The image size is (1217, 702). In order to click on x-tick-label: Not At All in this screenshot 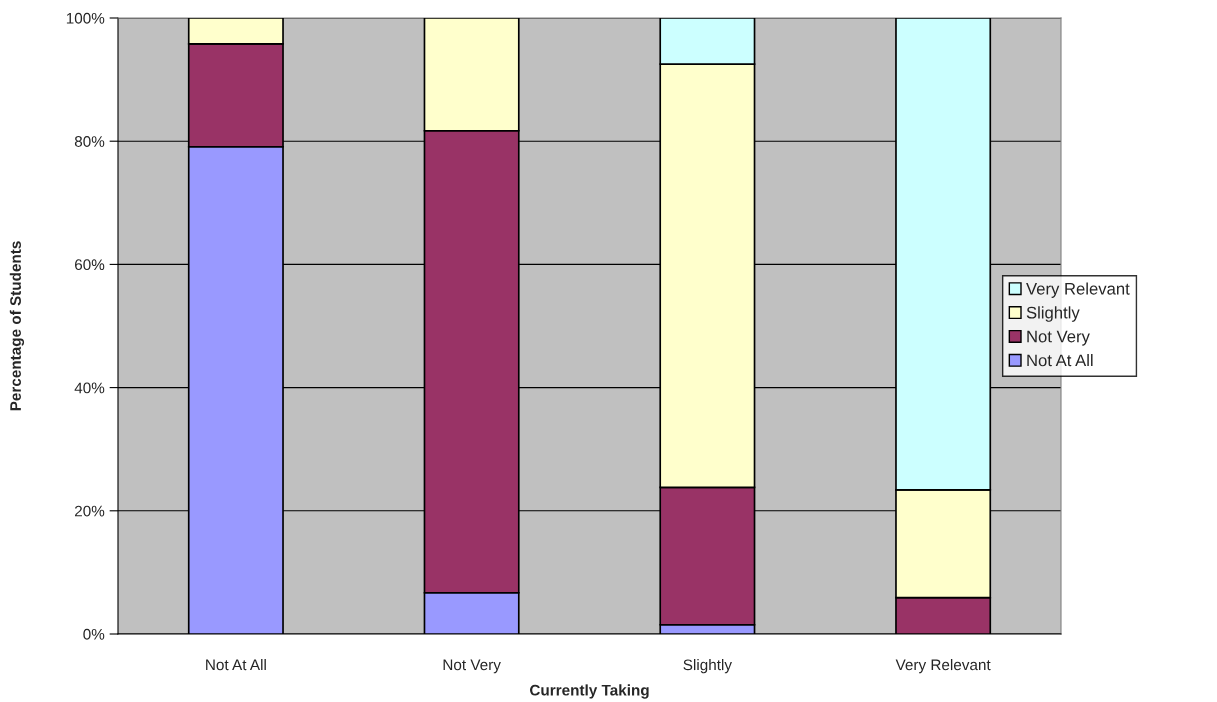, I will do `click(236, 665)`.